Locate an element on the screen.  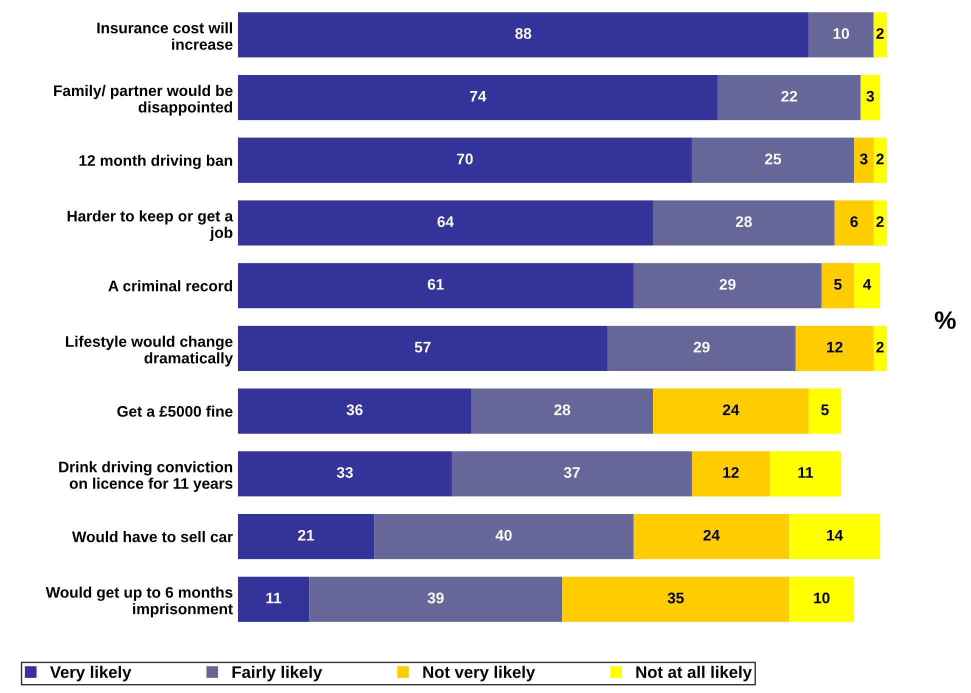
y-tick-label: A criminal record is located at coordinates (170, 286).